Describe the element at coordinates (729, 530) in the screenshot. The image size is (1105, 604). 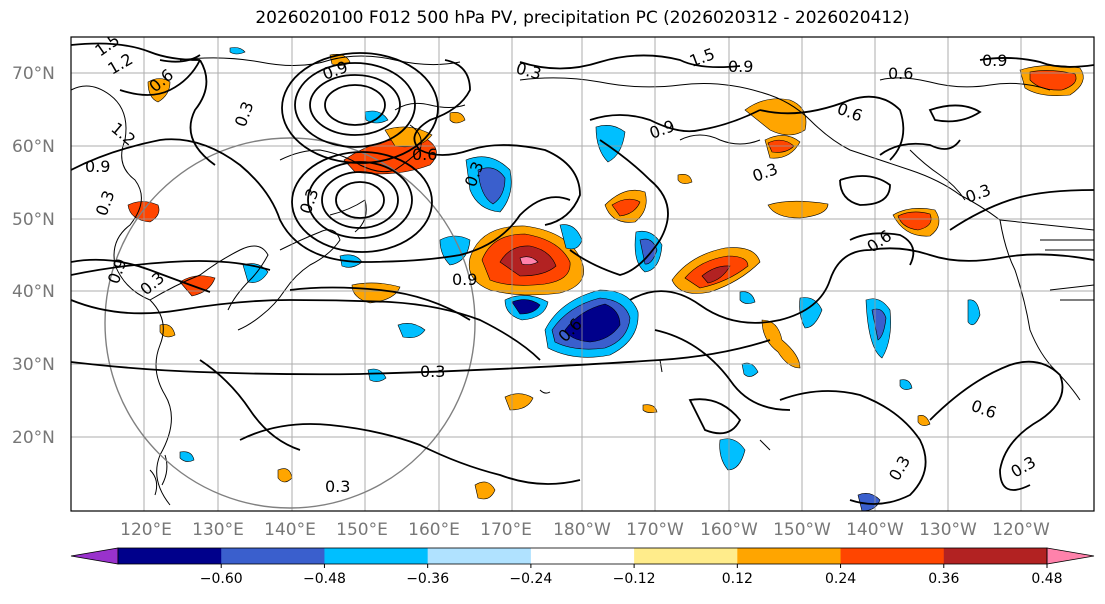
I see `lon-label: 160°W` at that location.